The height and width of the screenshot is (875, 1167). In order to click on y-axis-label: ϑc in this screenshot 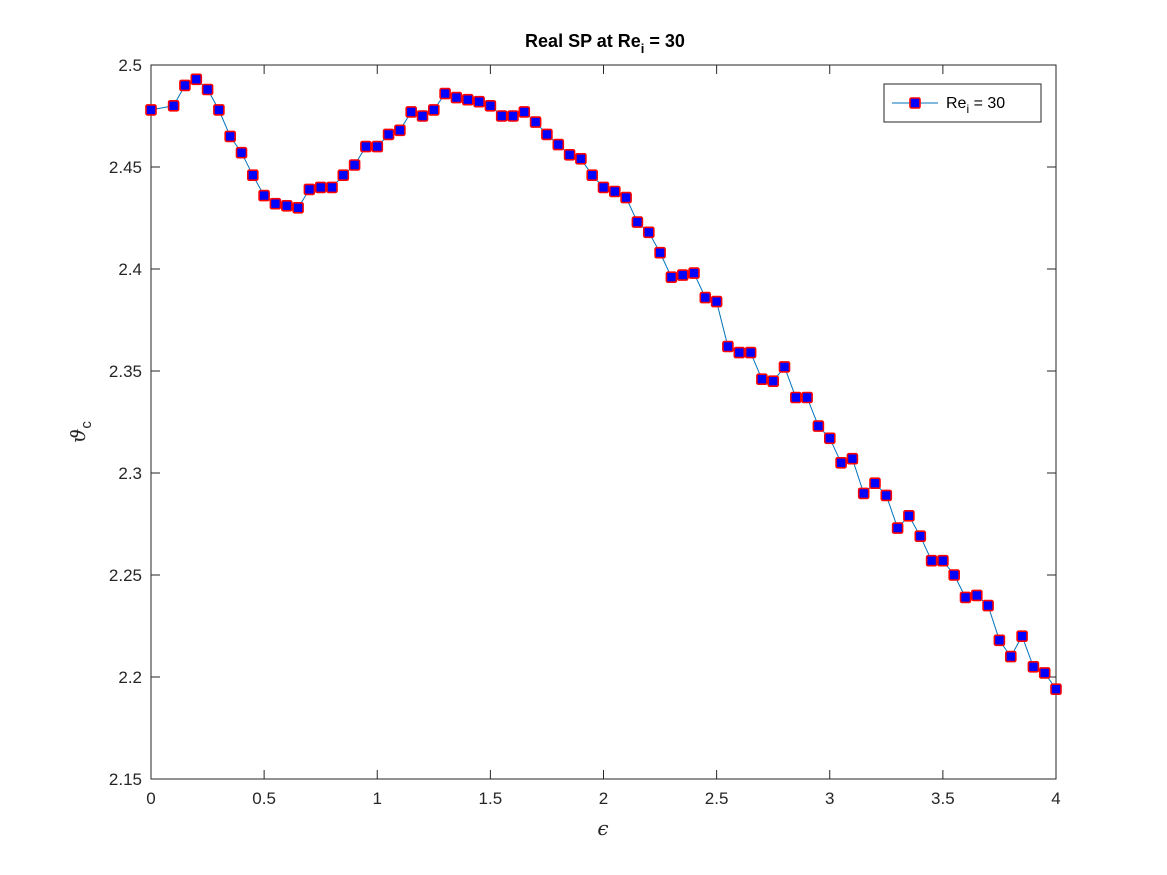, I will do `click(80, 432)`.